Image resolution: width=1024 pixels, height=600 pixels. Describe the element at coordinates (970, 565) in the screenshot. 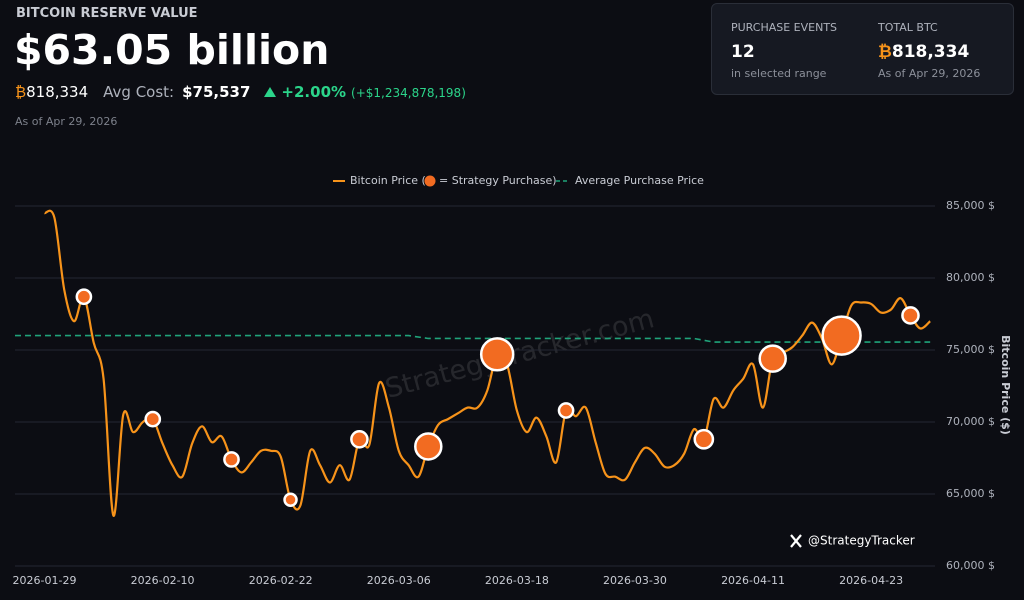

I see `y-tick-label: 60,000 $` at that location.